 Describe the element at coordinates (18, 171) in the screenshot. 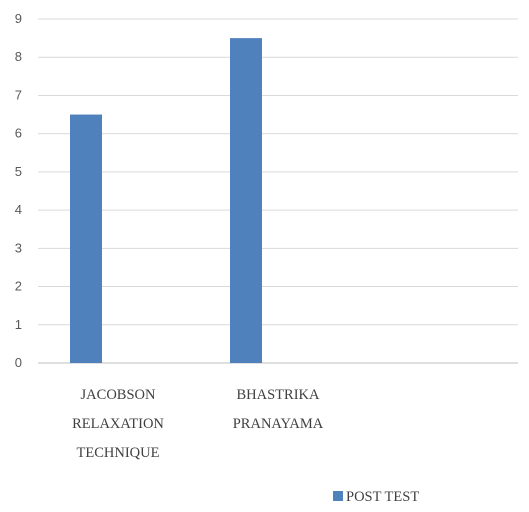

I see `y-tick-label: 5` at that location.